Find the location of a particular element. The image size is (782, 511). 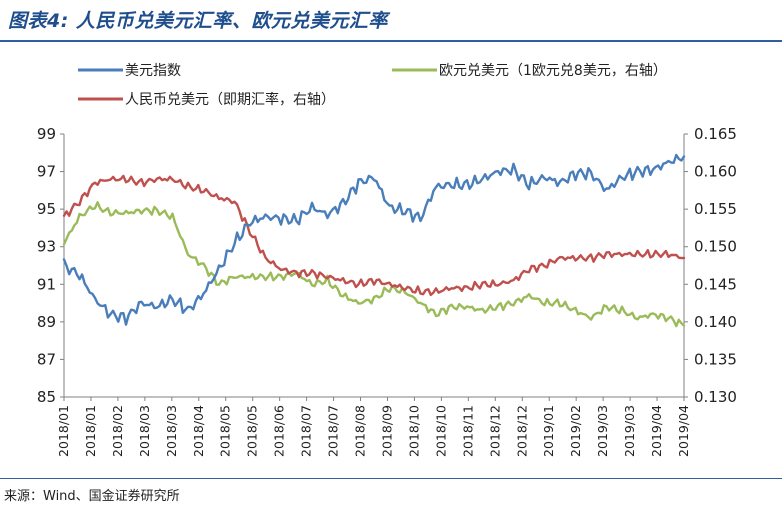

left-tick-label: 87 is located at coordinates (46, 359).